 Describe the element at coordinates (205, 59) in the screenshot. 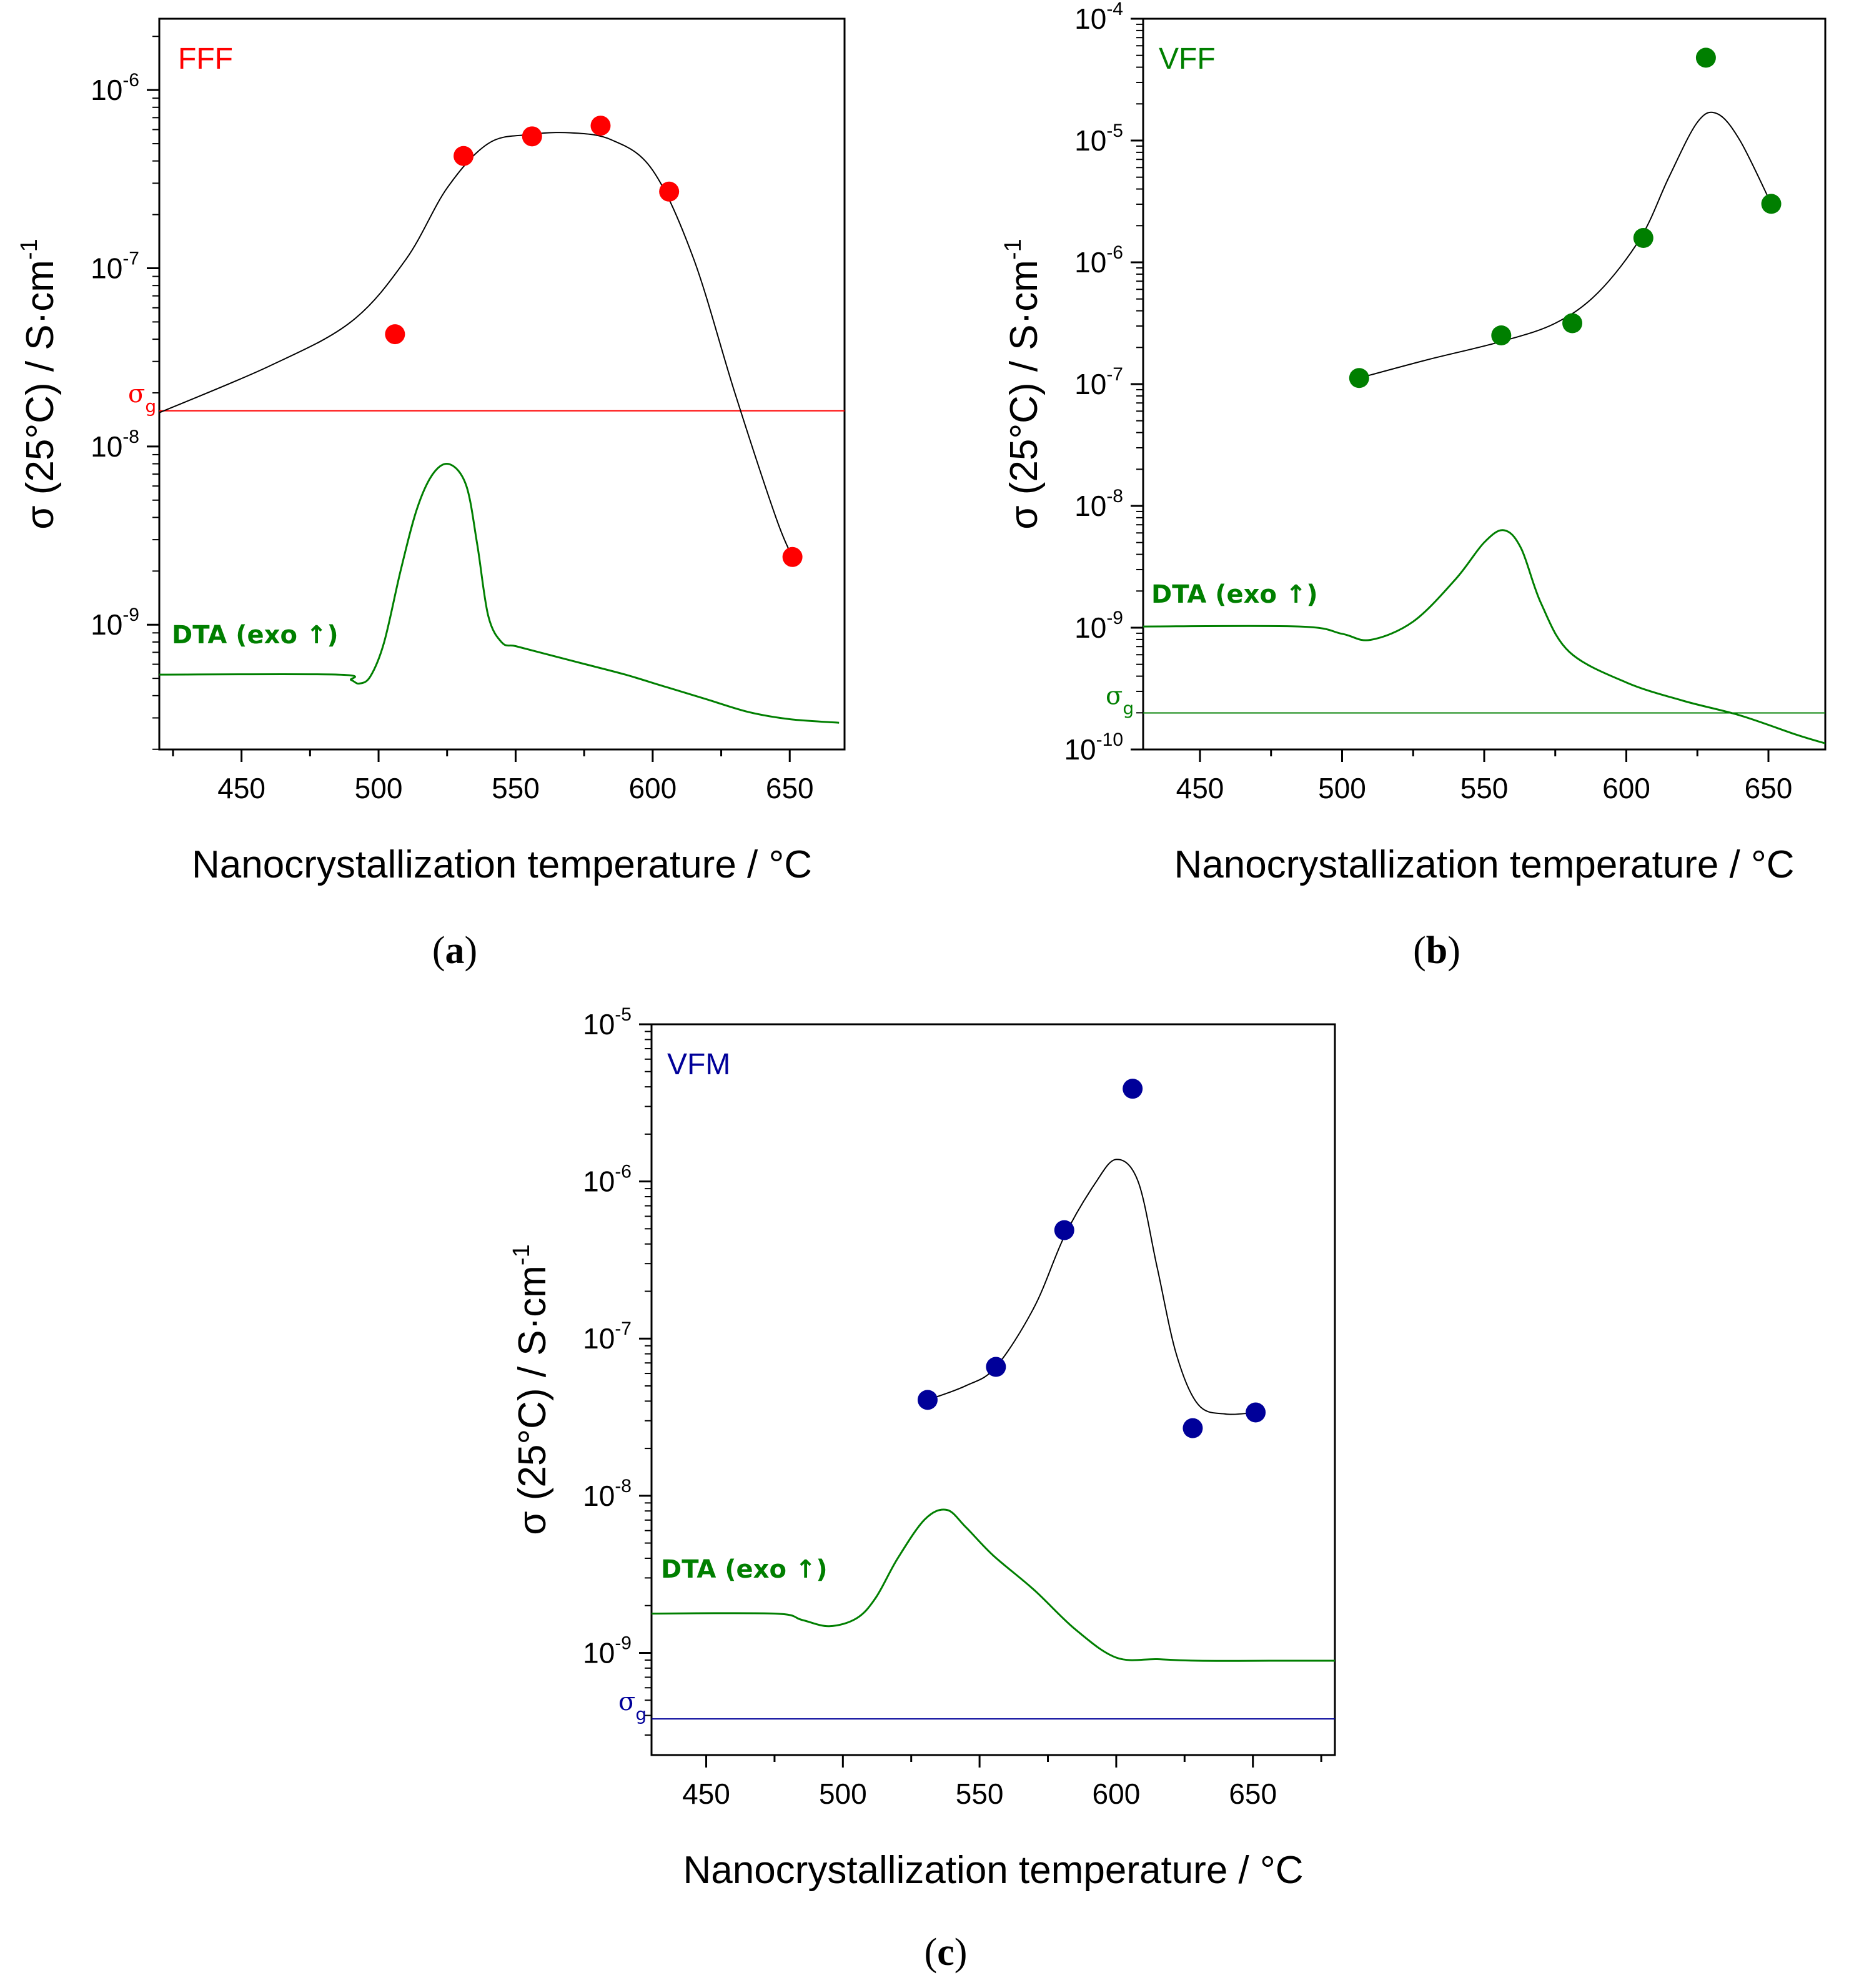

I see `series-label: FFF` at that location.